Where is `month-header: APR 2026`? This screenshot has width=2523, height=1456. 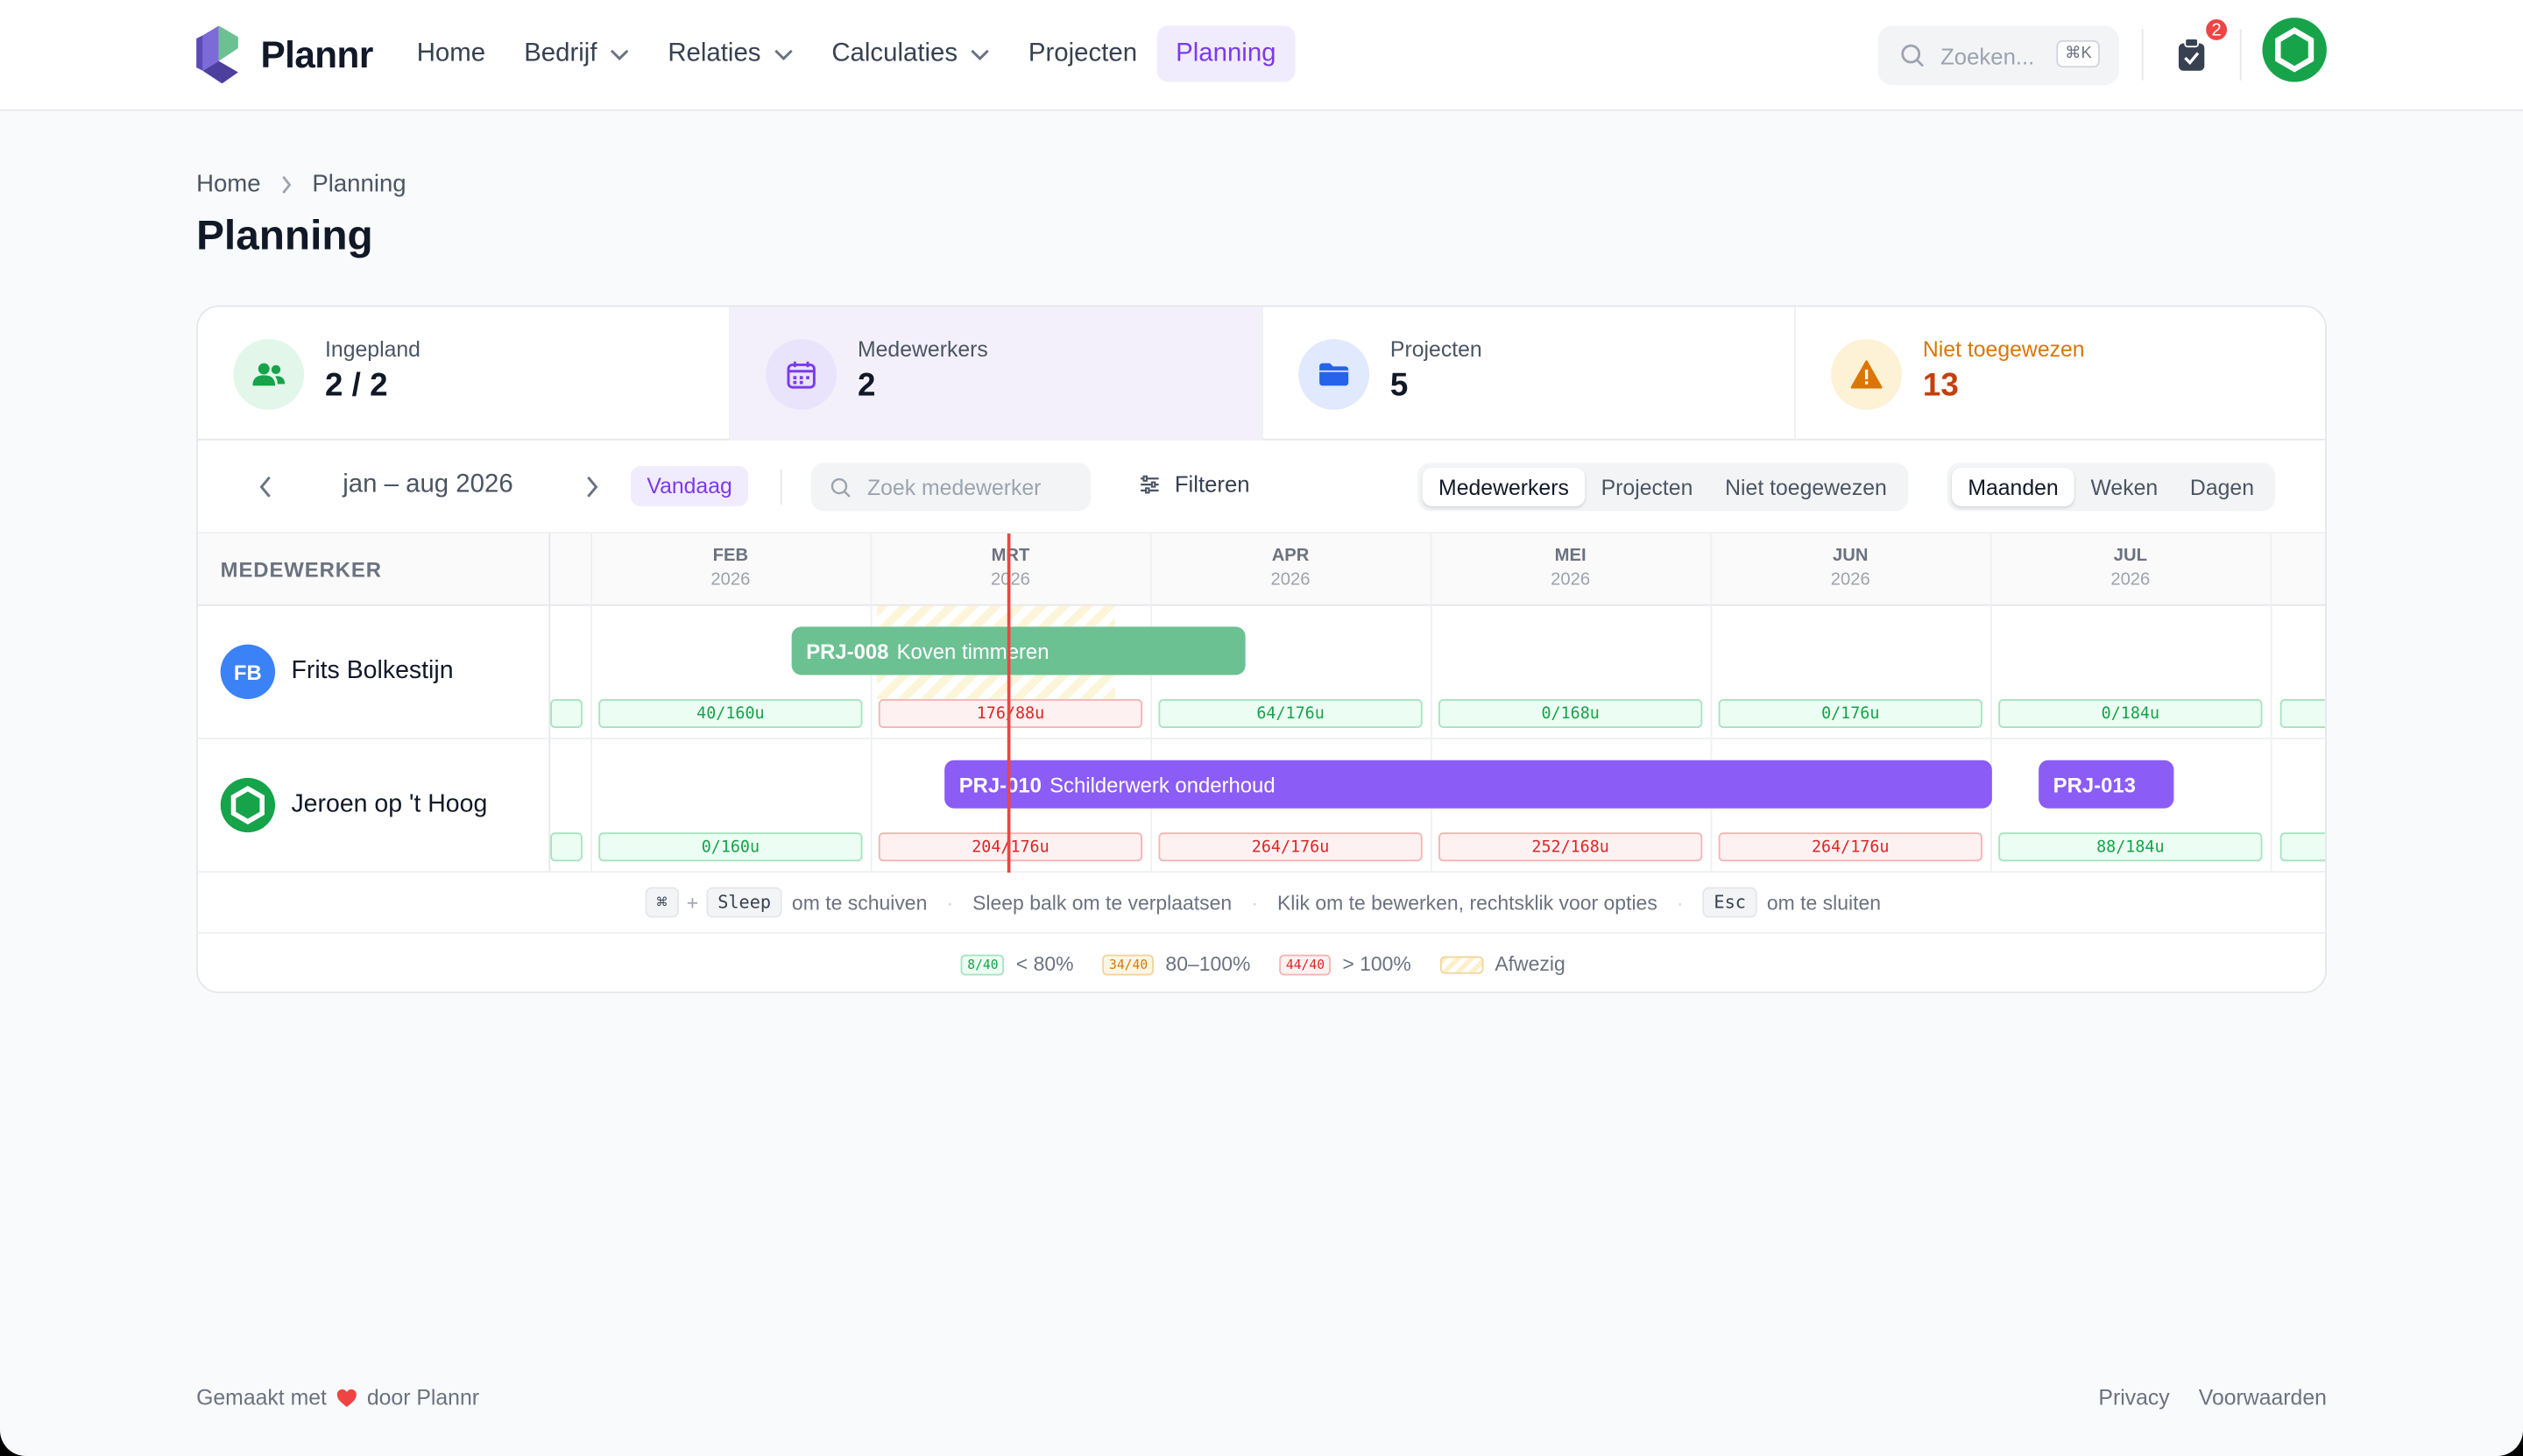
month-header: APR 2026 is located at coordinates (1290, 568).